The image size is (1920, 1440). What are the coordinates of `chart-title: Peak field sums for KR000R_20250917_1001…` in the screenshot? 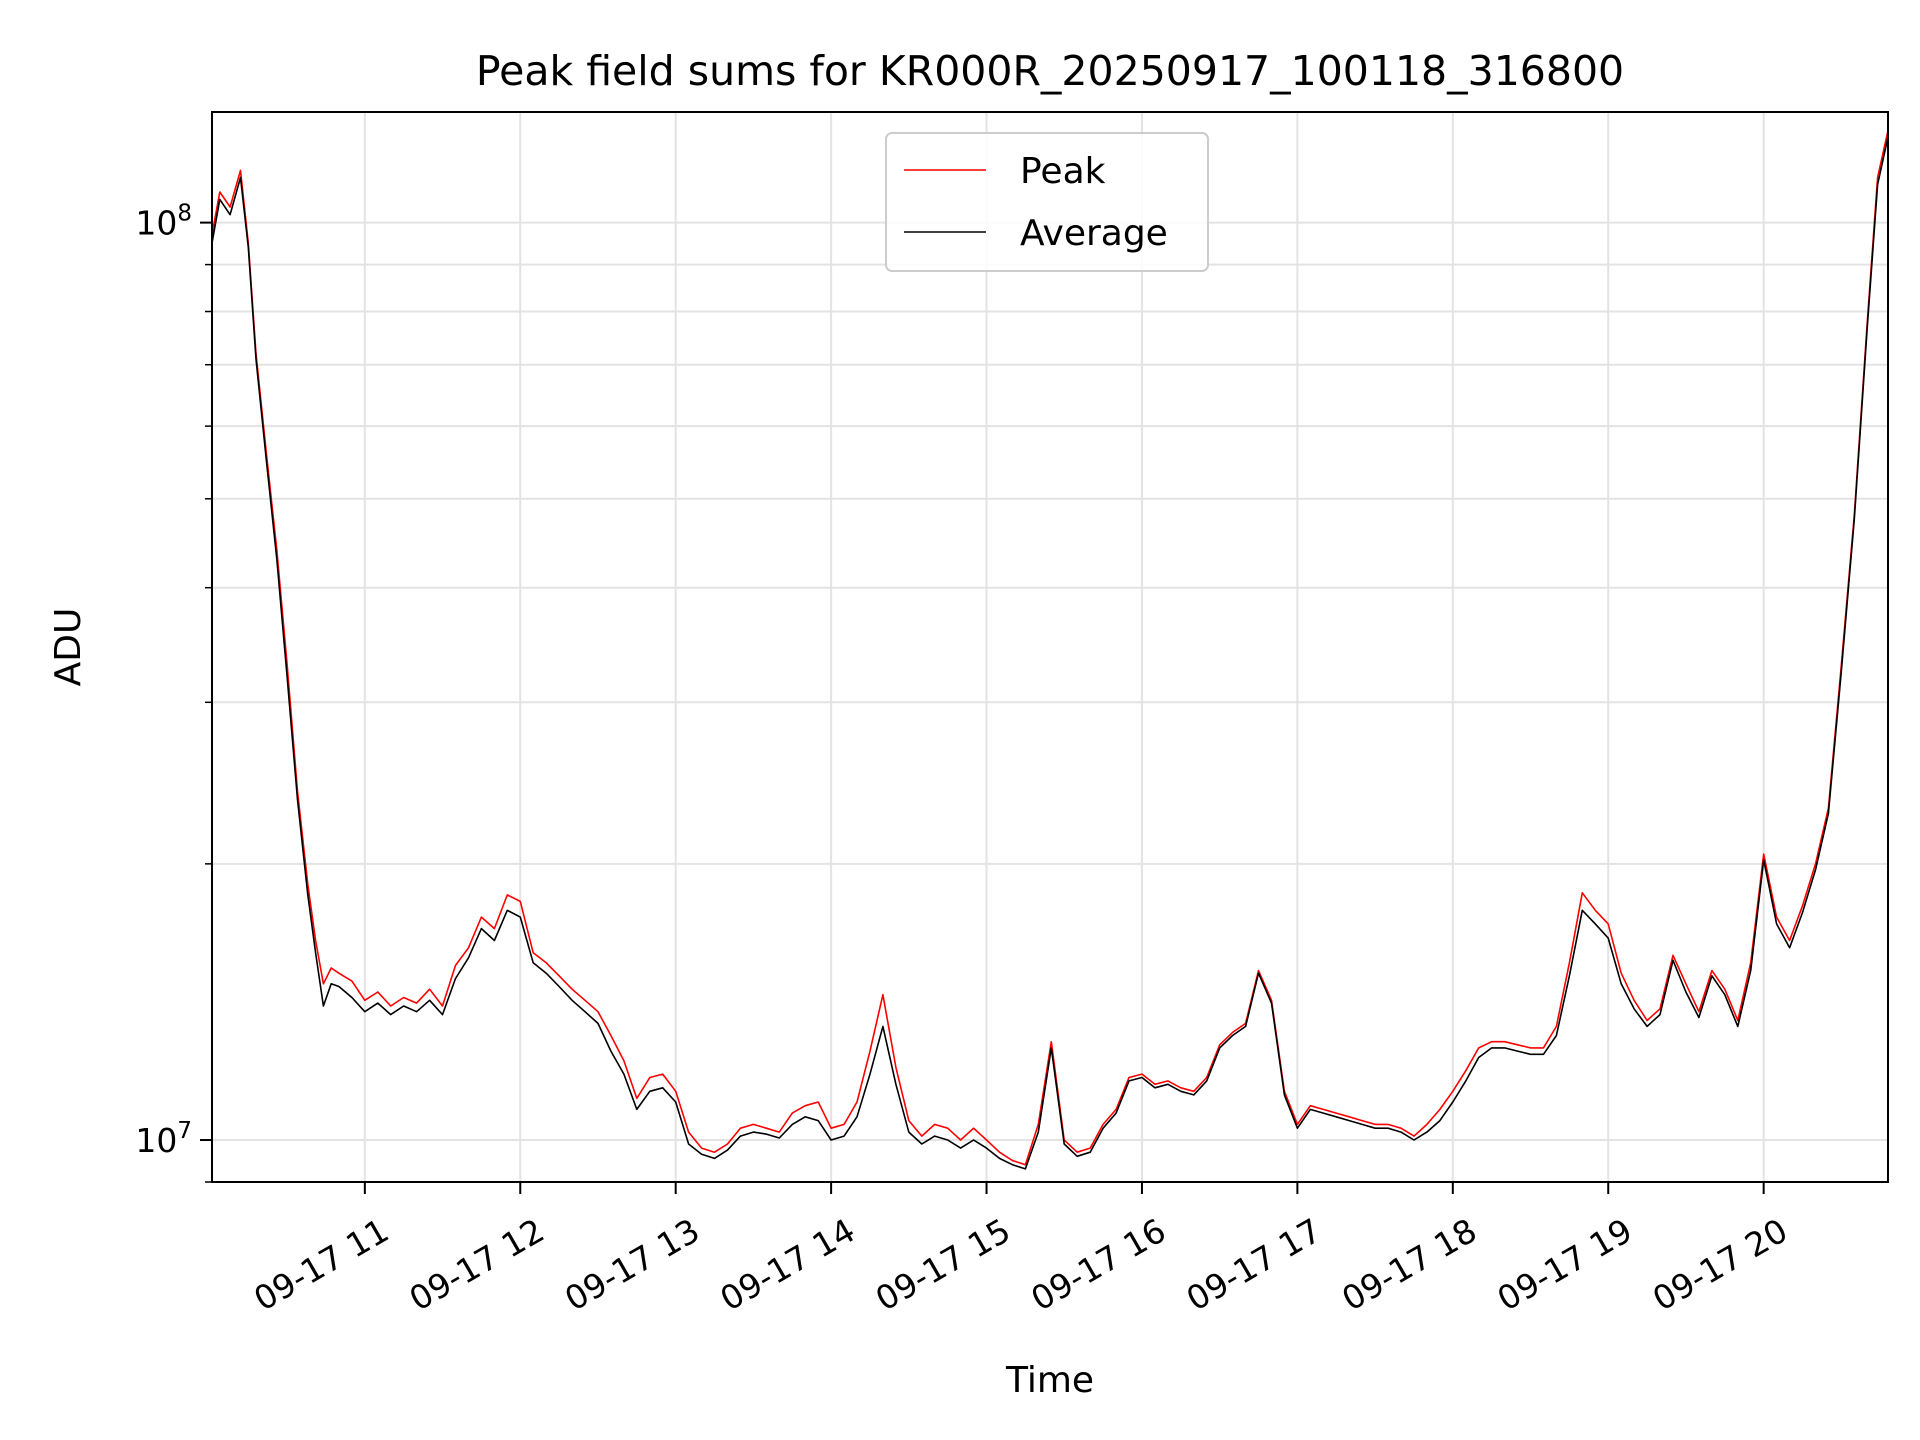 It's located at (1050, 71).